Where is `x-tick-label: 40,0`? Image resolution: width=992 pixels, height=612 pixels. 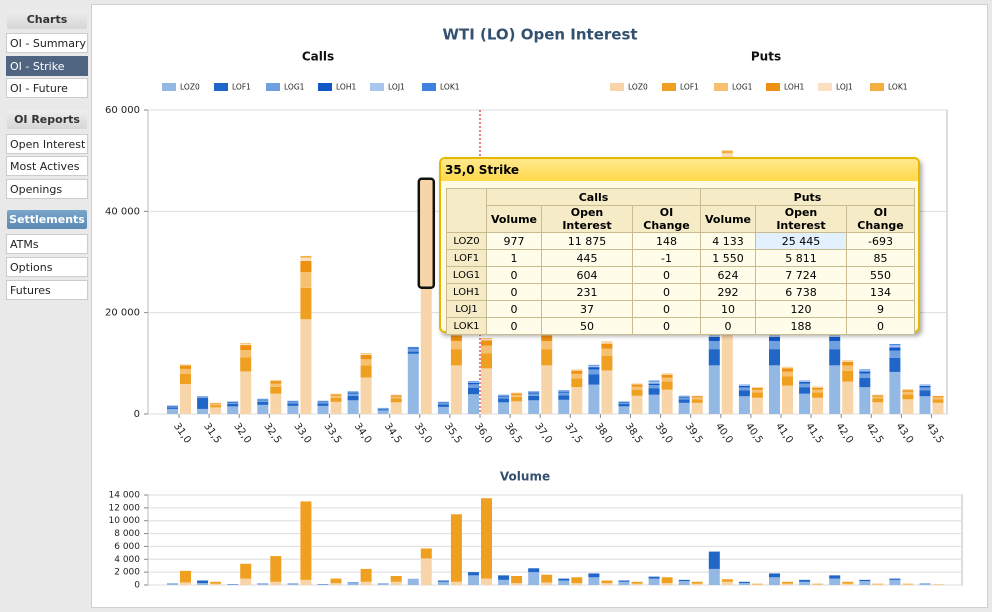
x-tick-label: 40,0 is located at coordinates (724, 433).